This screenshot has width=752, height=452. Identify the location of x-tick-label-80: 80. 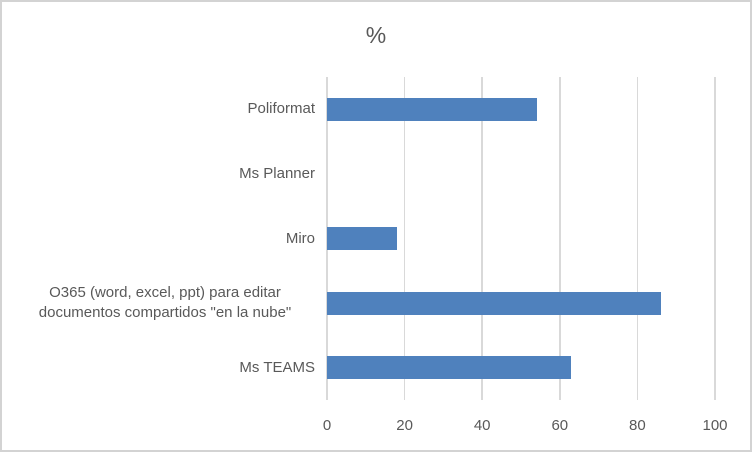
(637, 425).